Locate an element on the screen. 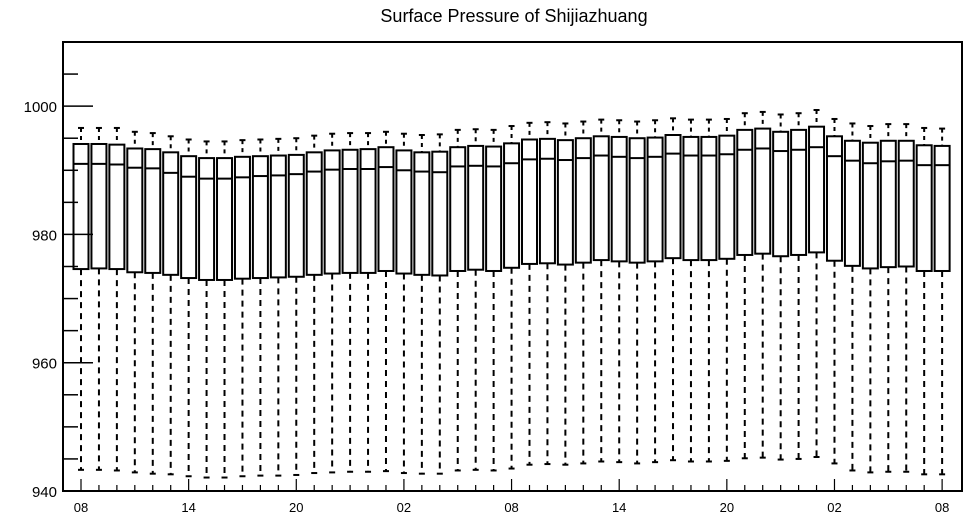  chart-title: Surface Pressure of Shijiazhuang is located at coordinates (513, 16).